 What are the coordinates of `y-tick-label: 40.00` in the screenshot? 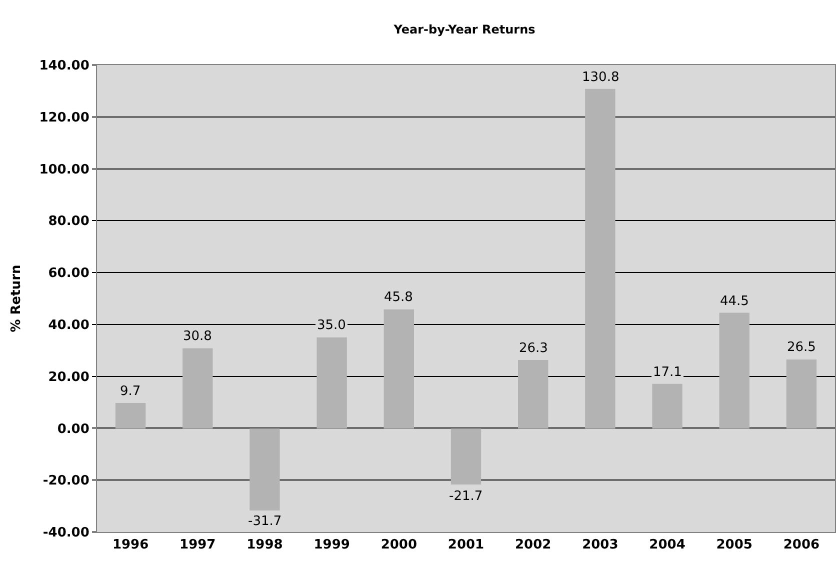 It's located at (69, 325).